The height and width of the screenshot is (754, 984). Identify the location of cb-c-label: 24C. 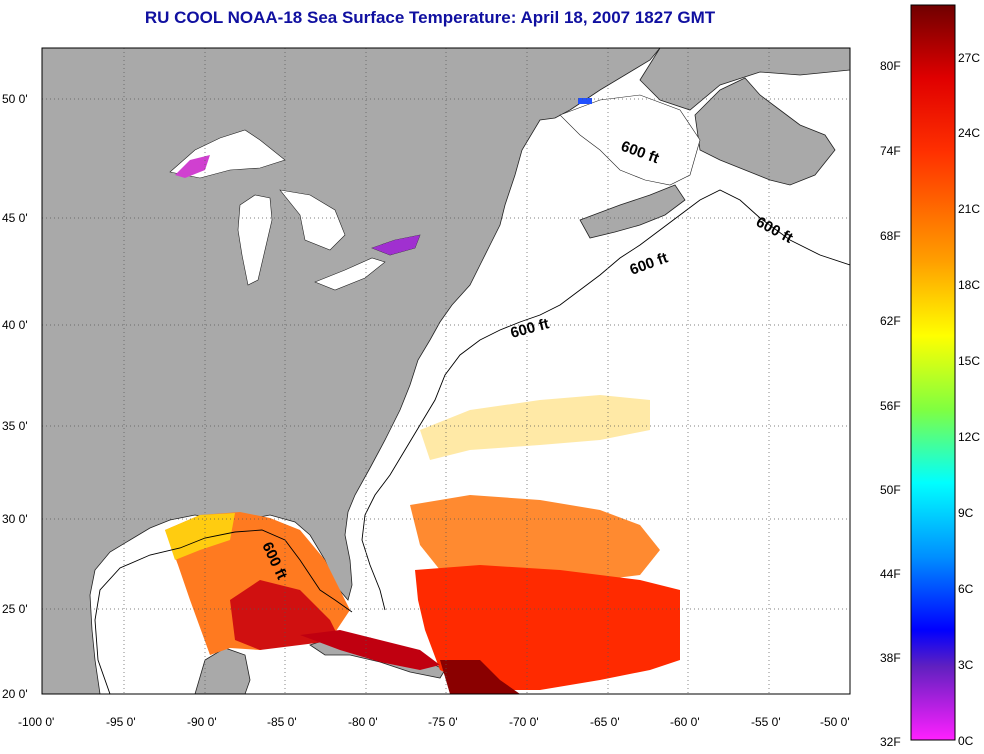
(969, 133).